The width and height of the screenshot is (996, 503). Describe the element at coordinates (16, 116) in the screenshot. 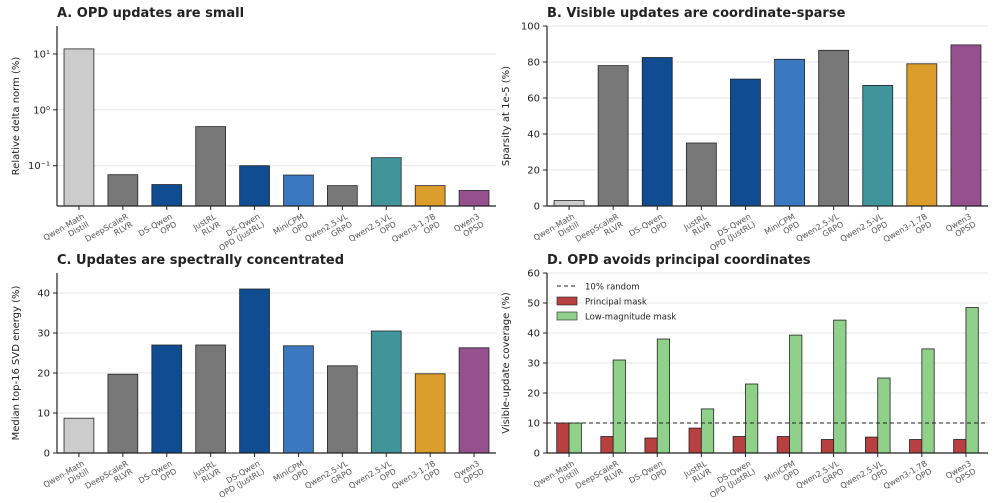

I see `y-axis-label: Relative delta norm (%)` at that location.